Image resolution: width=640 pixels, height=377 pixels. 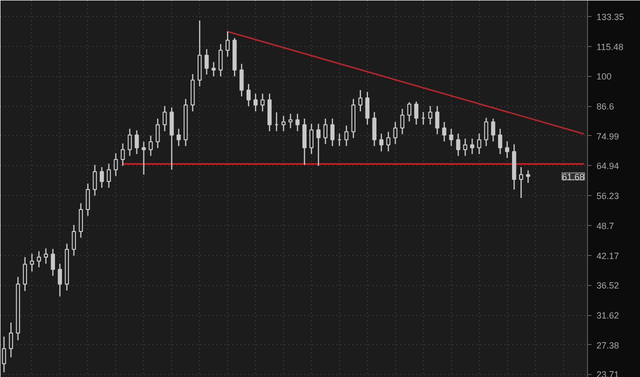 I want to click on y-tick-label: 86.6, so click(x=605, y=107).